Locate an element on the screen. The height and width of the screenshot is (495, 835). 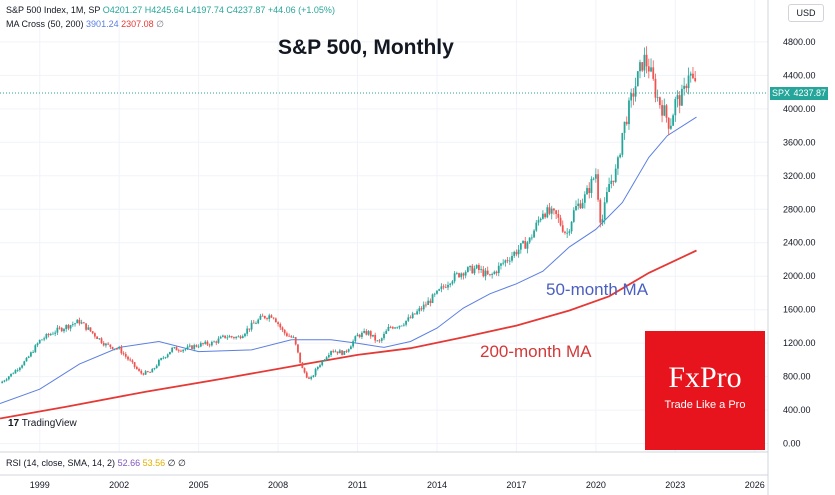
x-tick-label: 1999 is located at coordinates (40, 485).